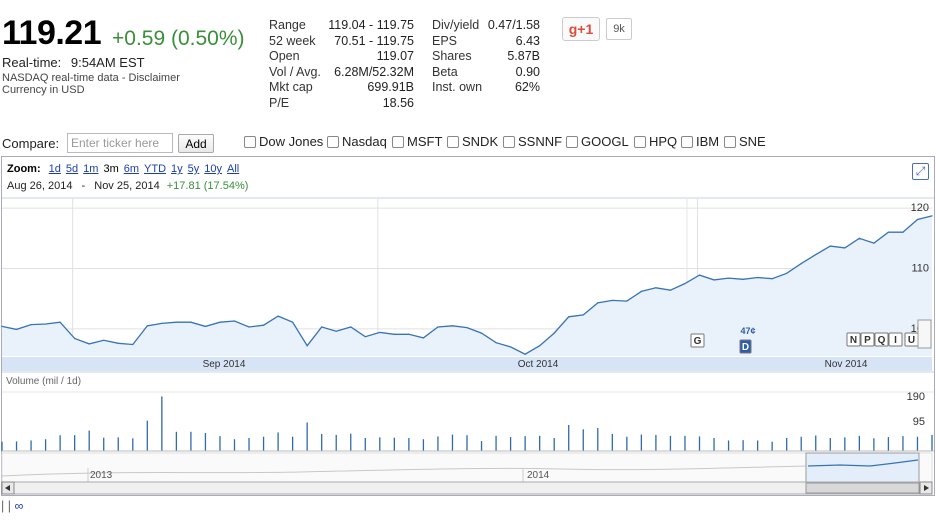  What do you see at coordinates (456, 25) in the screenshot?
I see `stat-label: Div/yield` at bounding box center [456, 25].